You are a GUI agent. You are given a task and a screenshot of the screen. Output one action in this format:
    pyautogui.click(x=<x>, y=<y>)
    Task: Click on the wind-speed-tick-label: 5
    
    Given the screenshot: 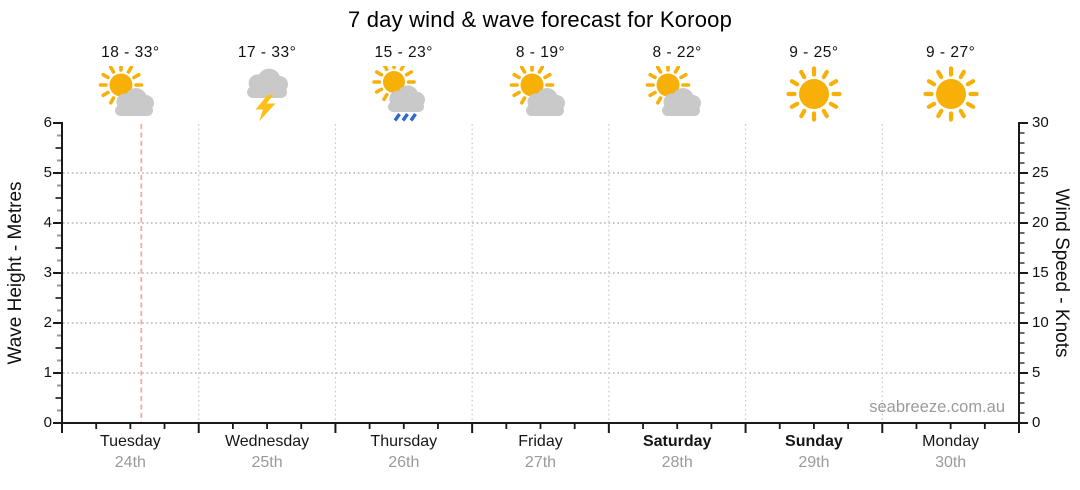 What is the action you would take?
    pyautogui.click(x=1036, y=372)
    